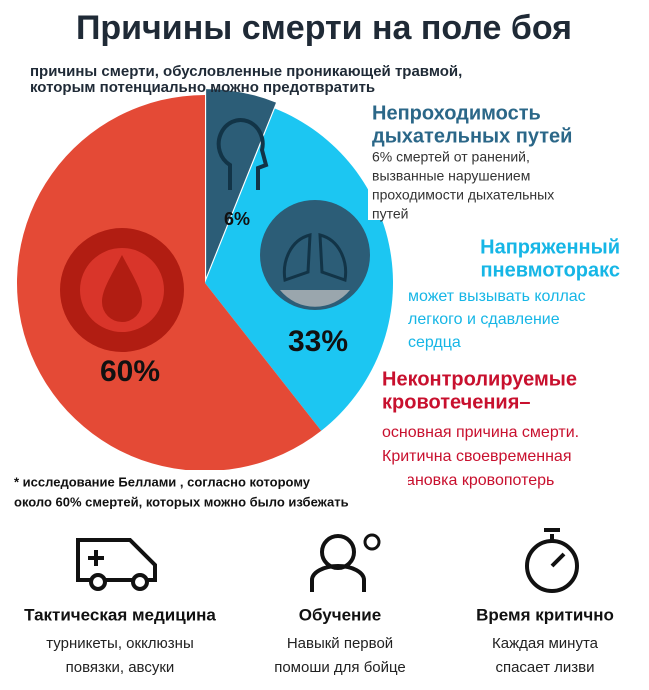  What do you see at coordinates (434, 342) in the screenshot?
I see `callout-text: сердца` at bounding box center [434, 342].